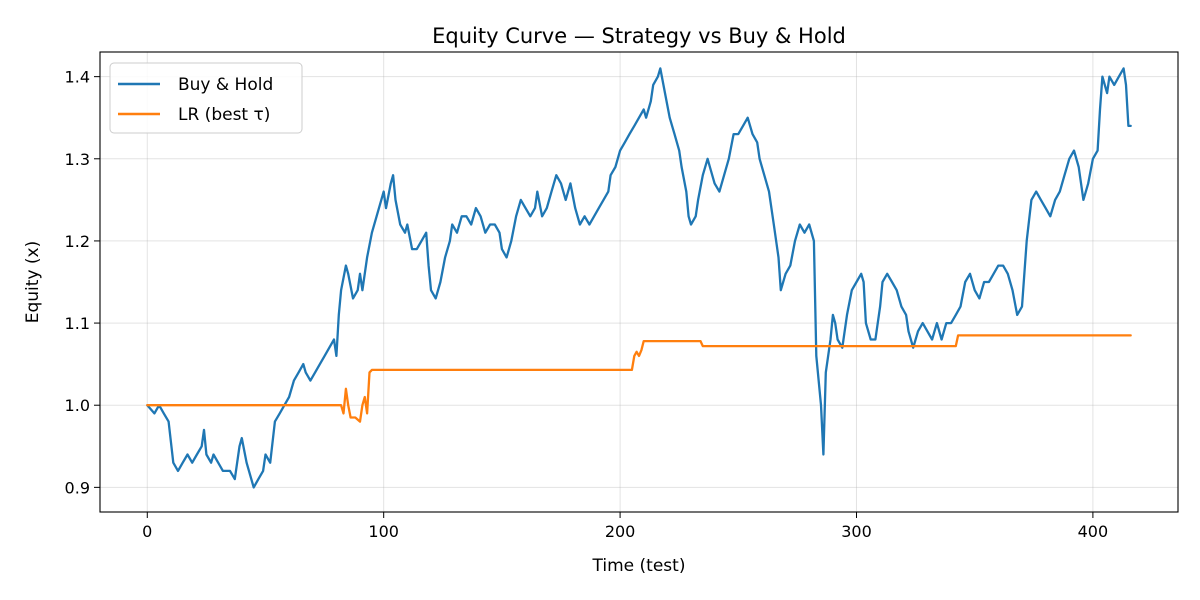  I want to click on x-tick-label: 100, so click(383, 531).